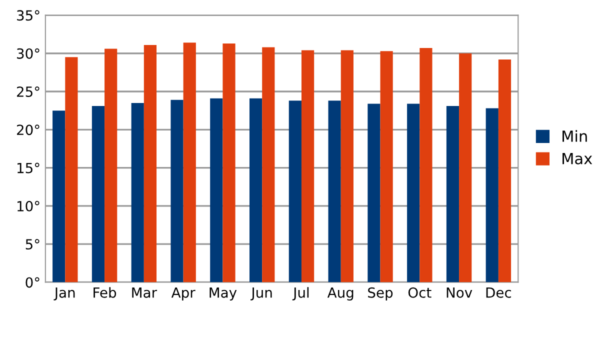  I want to click on y-tick-label: 20°, so click(28, 130).